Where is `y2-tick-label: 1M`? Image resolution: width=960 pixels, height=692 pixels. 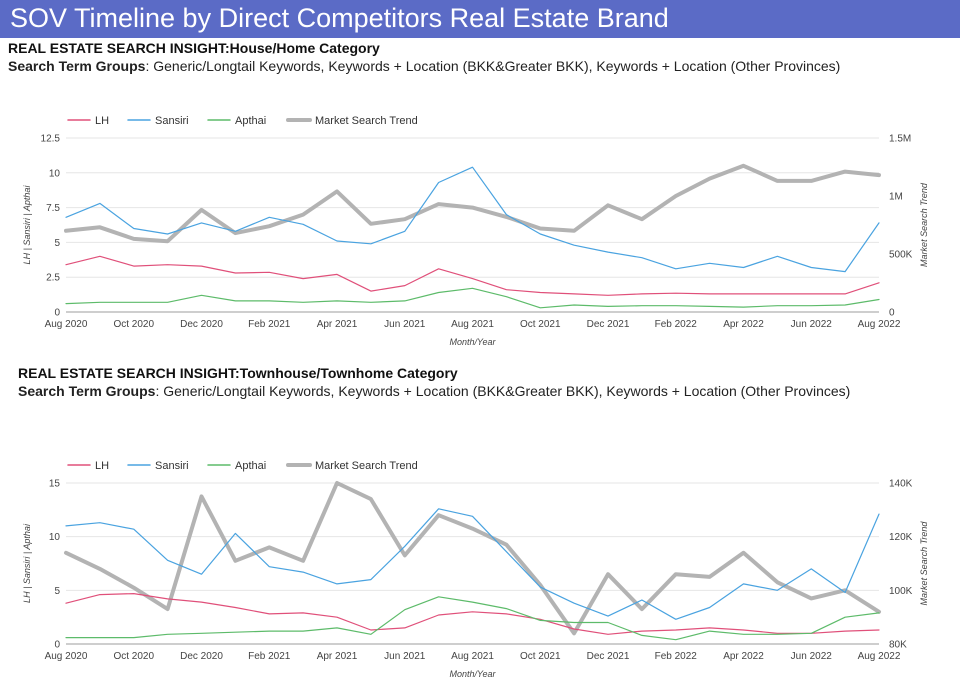
y2-tick-label: 1M is located at coordinates (896, 197).